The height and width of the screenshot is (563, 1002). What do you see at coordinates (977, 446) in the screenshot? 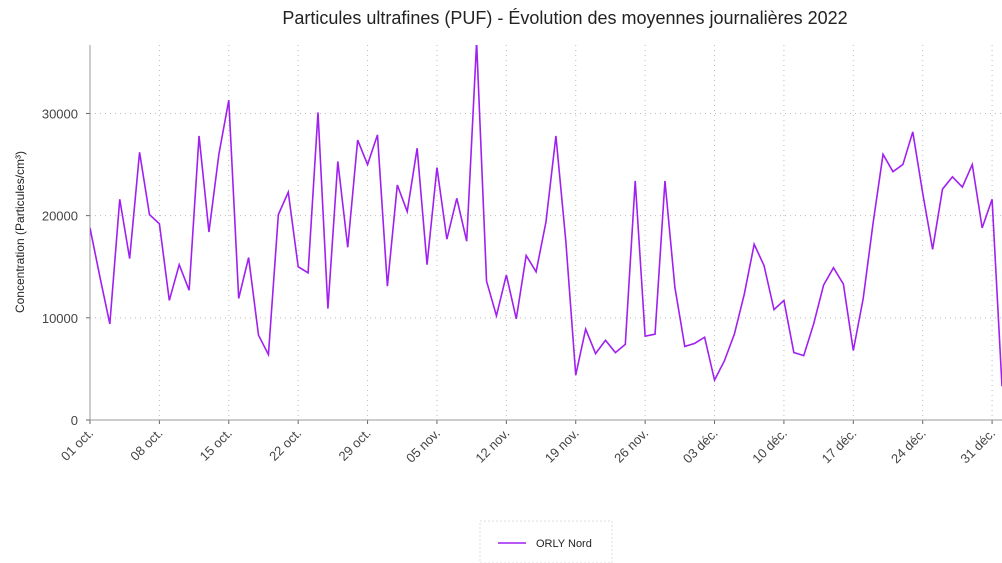
I see `x-tick-label: 31 déc.` at bounding box center [977, 446].